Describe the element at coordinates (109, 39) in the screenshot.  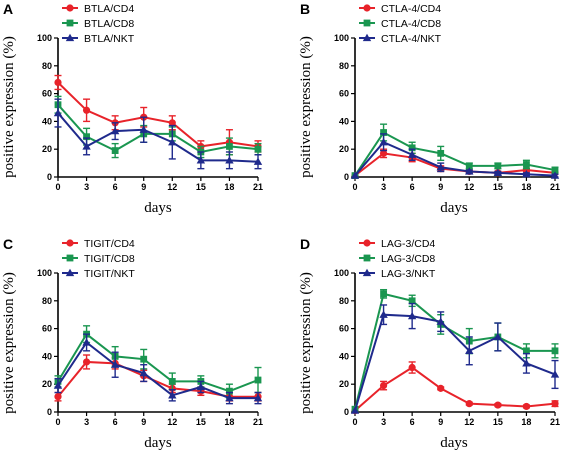
I see `legend-label: BTLA/NKT` at that location.